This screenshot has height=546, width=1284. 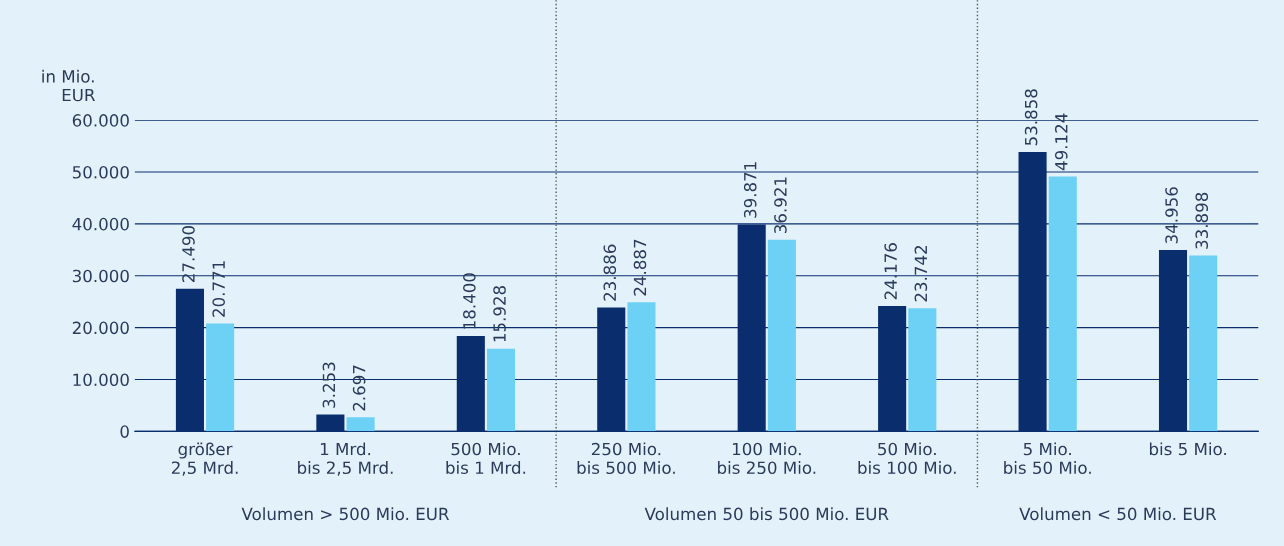 What do you see at coordinates (100, 276) in the screenshot?
I see `y-tick-label: 30.000` at bounding box center [100, 276].